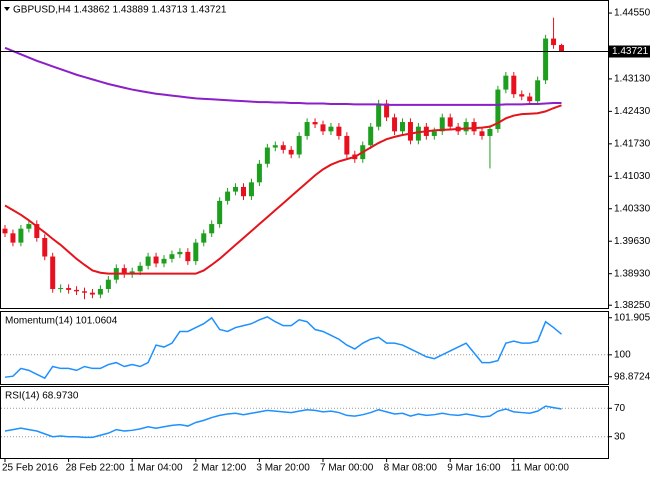  I want to click on y-tick-label: 70, so click(620, 408).